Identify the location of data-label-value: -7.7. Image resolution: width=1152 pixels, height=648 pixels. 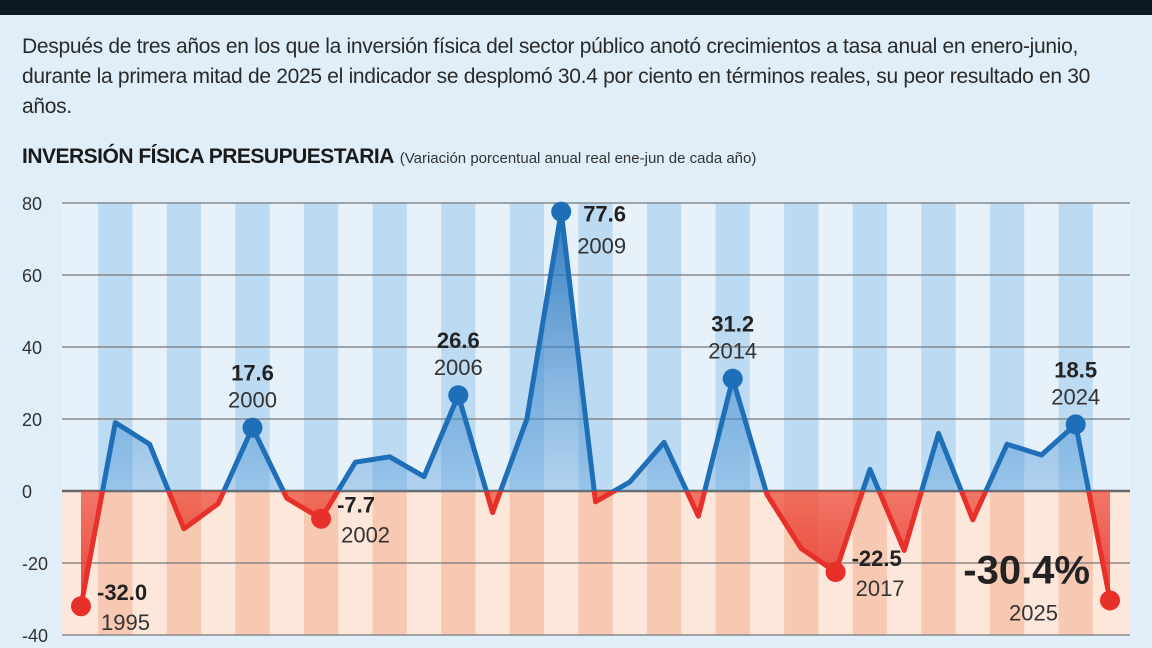
(356, 505).